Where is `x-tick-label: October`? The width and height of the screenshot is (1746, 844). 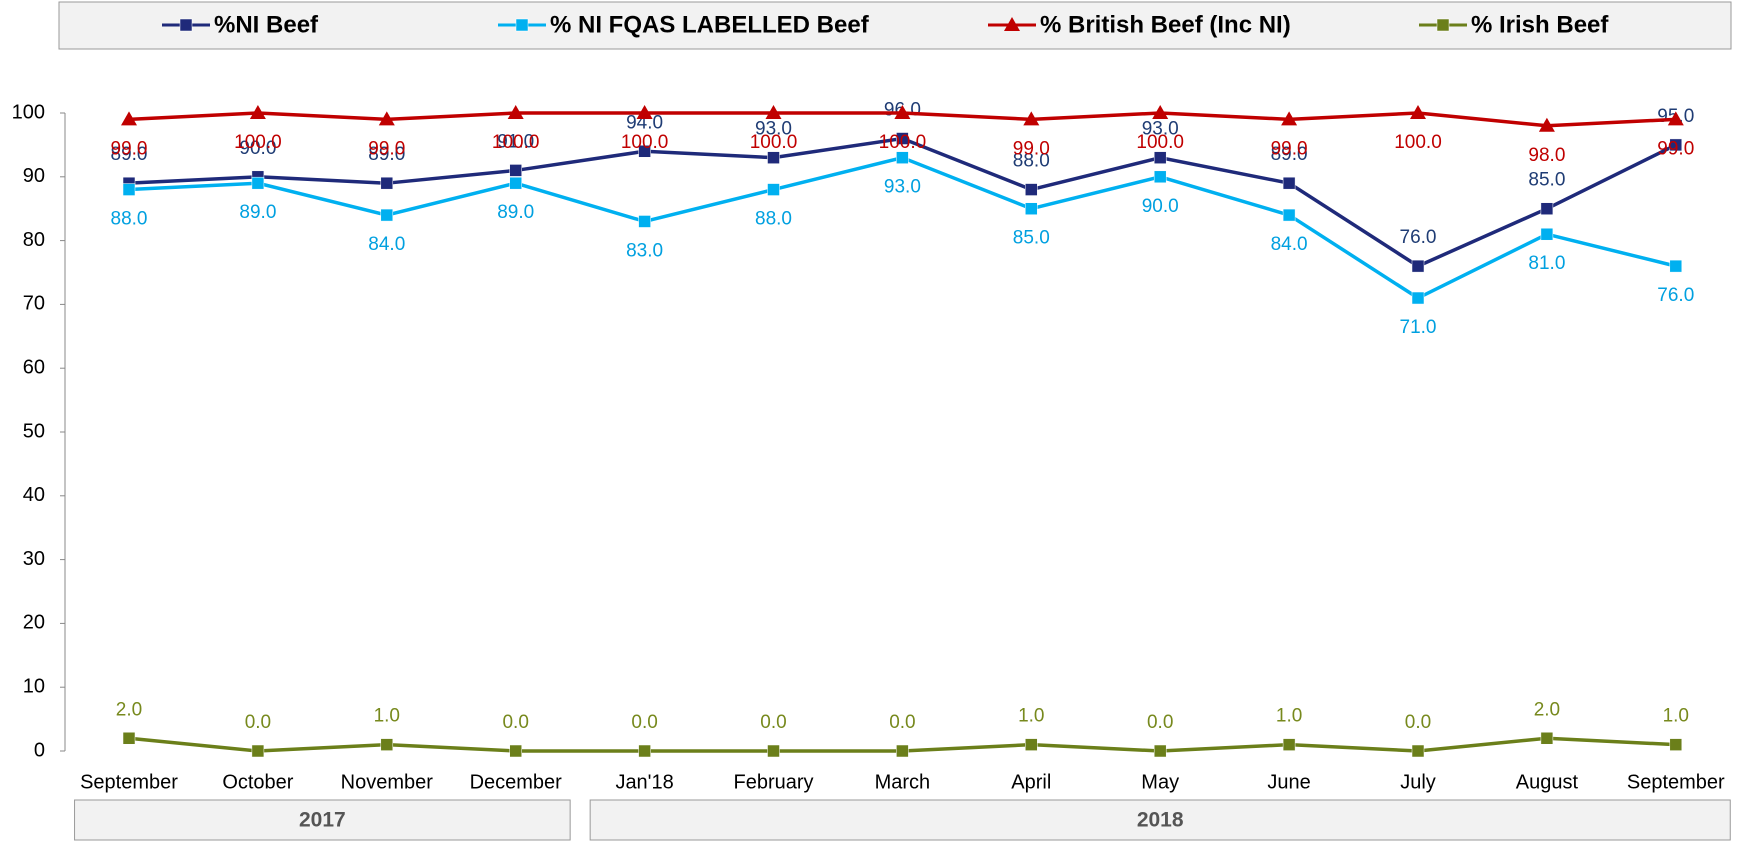 x-tick-label: October is located at coordinates (257, 782).